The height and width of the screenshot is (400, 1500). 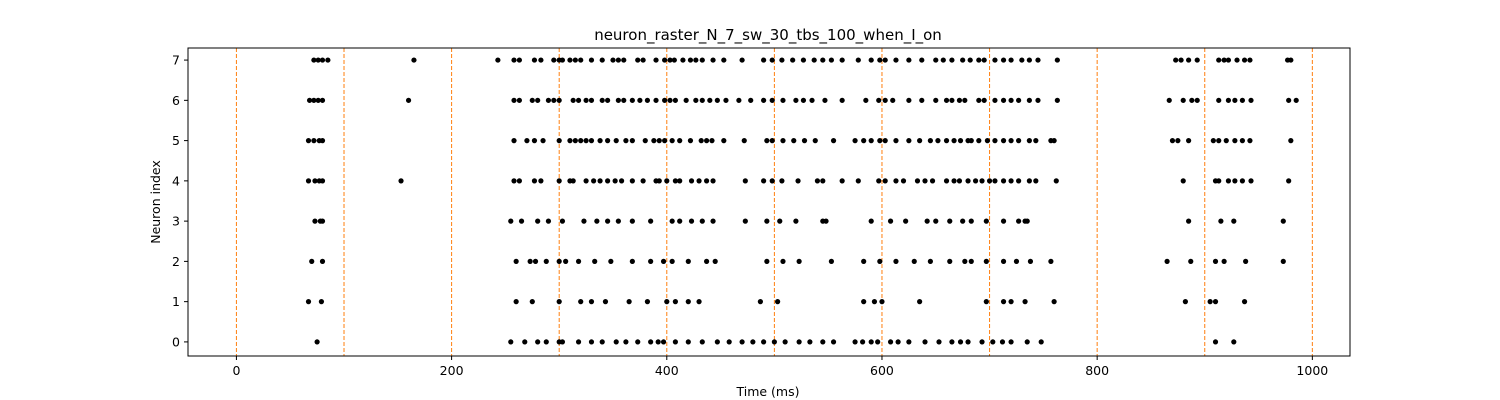 I want to click on neuron-3-spikes, so click(x=799, y=221).